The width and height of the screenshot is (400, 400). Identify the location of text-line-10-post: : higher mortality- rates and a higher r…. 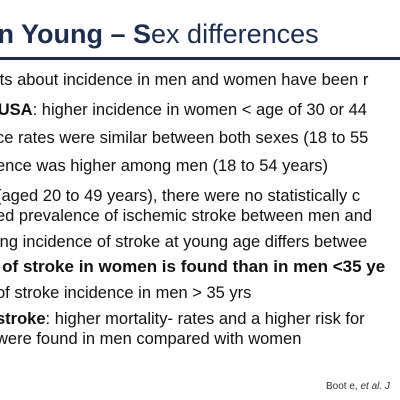
(205, 319).